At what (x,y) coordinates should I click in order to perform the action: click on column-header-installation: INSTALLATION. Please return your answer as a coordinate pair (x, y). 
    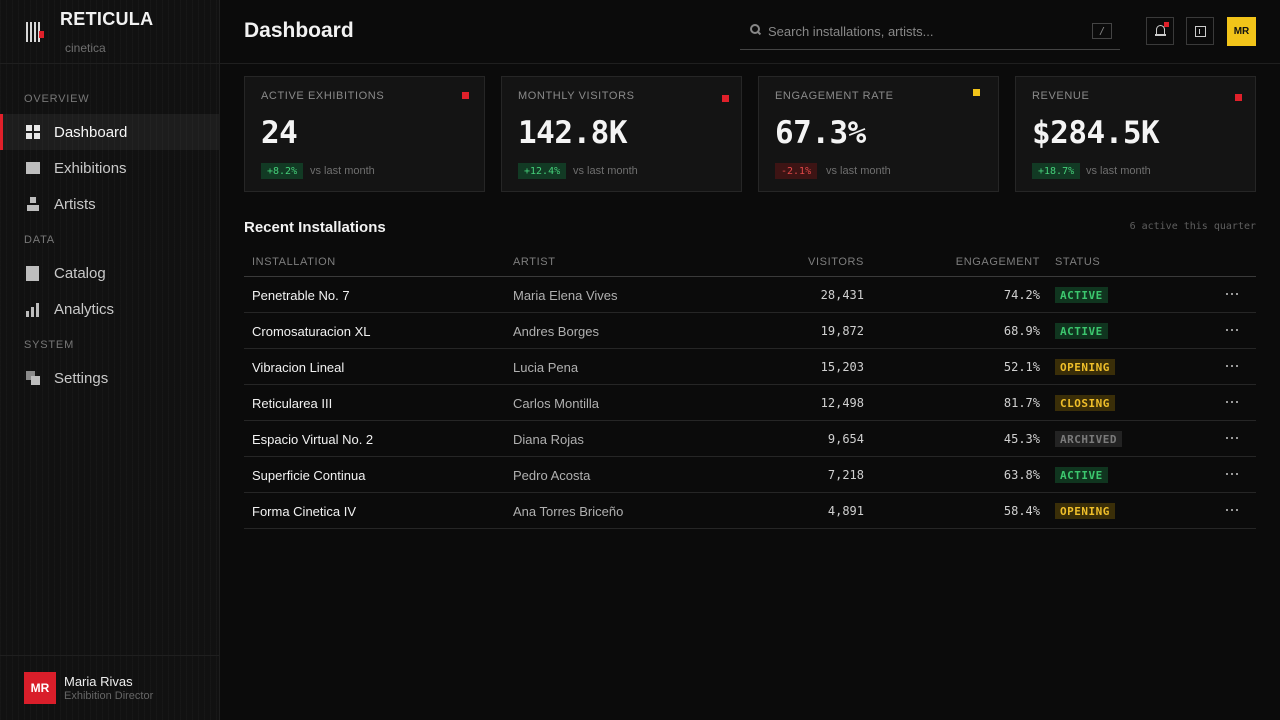
    Looking at the image, I should click on (294, 262).